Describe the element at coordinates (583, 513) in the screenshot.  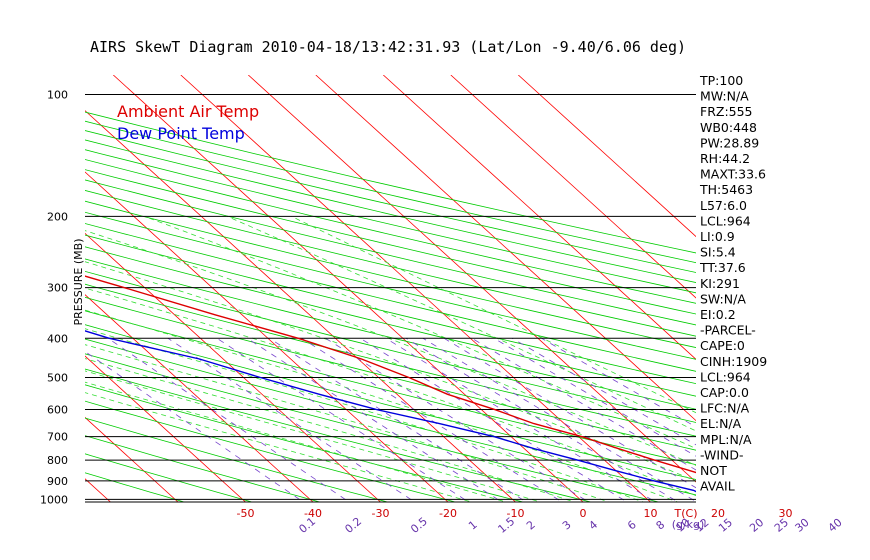
I see `temp-tick-label-bottom: 0` at that location.